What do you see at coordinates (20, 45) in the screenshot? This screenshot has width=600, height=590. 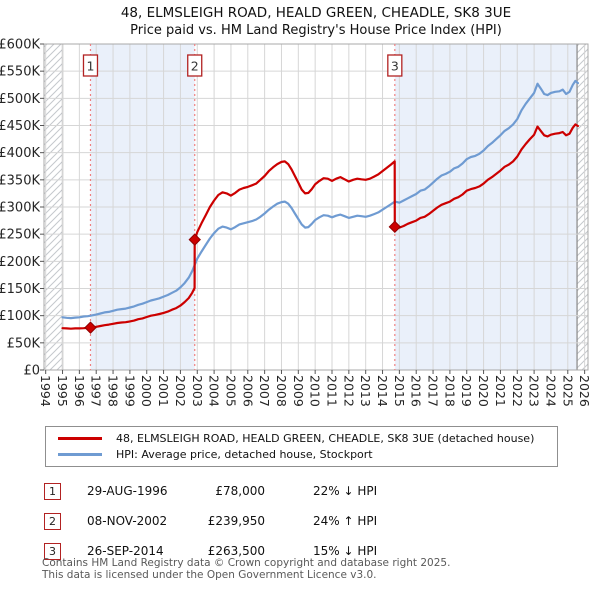 I see `y-tick-label: £600K` at bounding box center [20, 45].